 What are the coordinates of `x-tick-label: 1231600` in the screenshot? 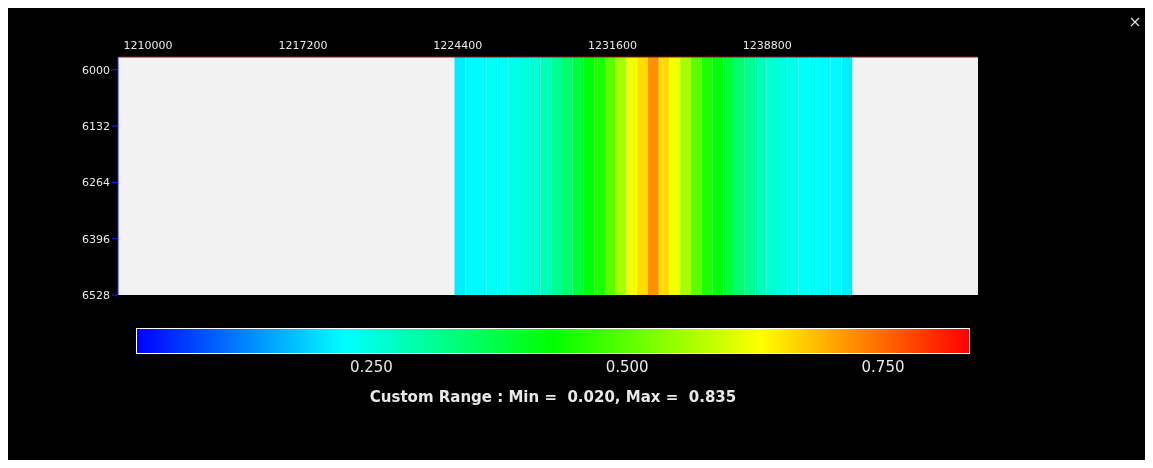 It's located at (612, 45).